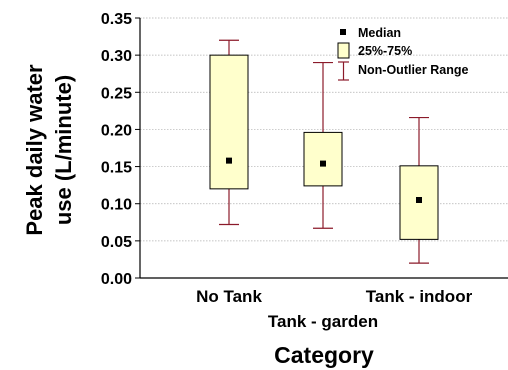 This screenshot has width=508, height=370. What do you see at coordinates (419, 296) in the screenshot?
I see `x-category-label: Tank - indoor` at bounding box center [419, 296].